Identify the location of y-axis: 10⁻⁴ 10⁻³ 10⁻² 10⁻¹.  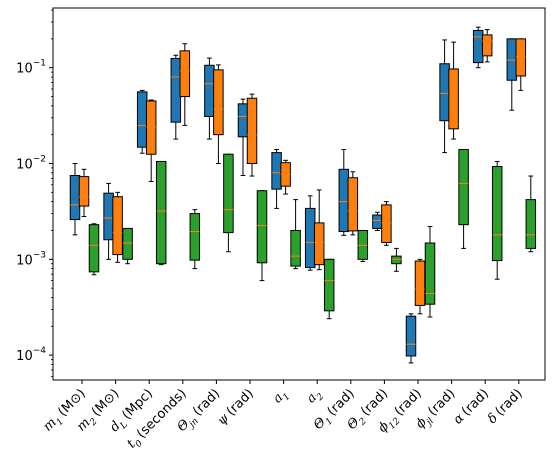
(34, 193).